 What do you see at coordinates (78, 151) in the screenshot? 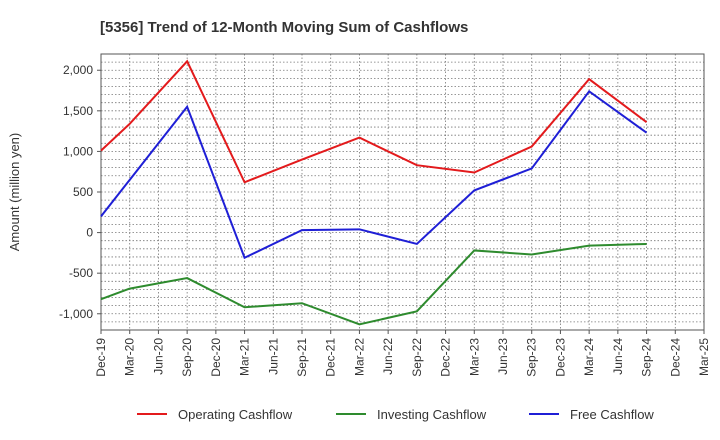
I see `y-tick-label: 1,000` at bounding box center [78, 151].